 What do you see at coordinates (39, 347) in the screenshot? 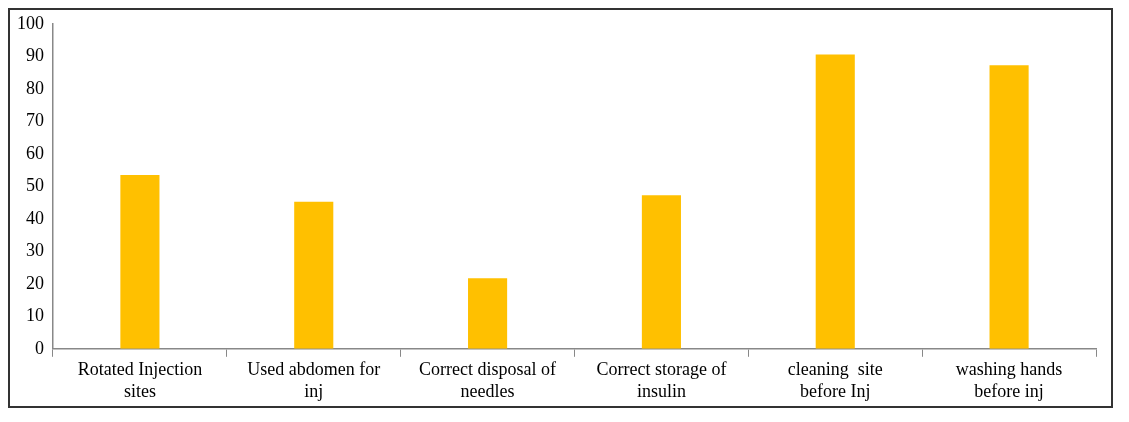
I see `y-tick-label: 0` at bounding box center [39, 347].